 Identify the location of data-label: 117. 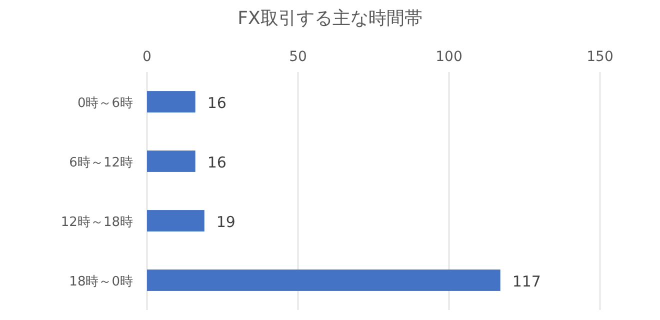
(526, 281).